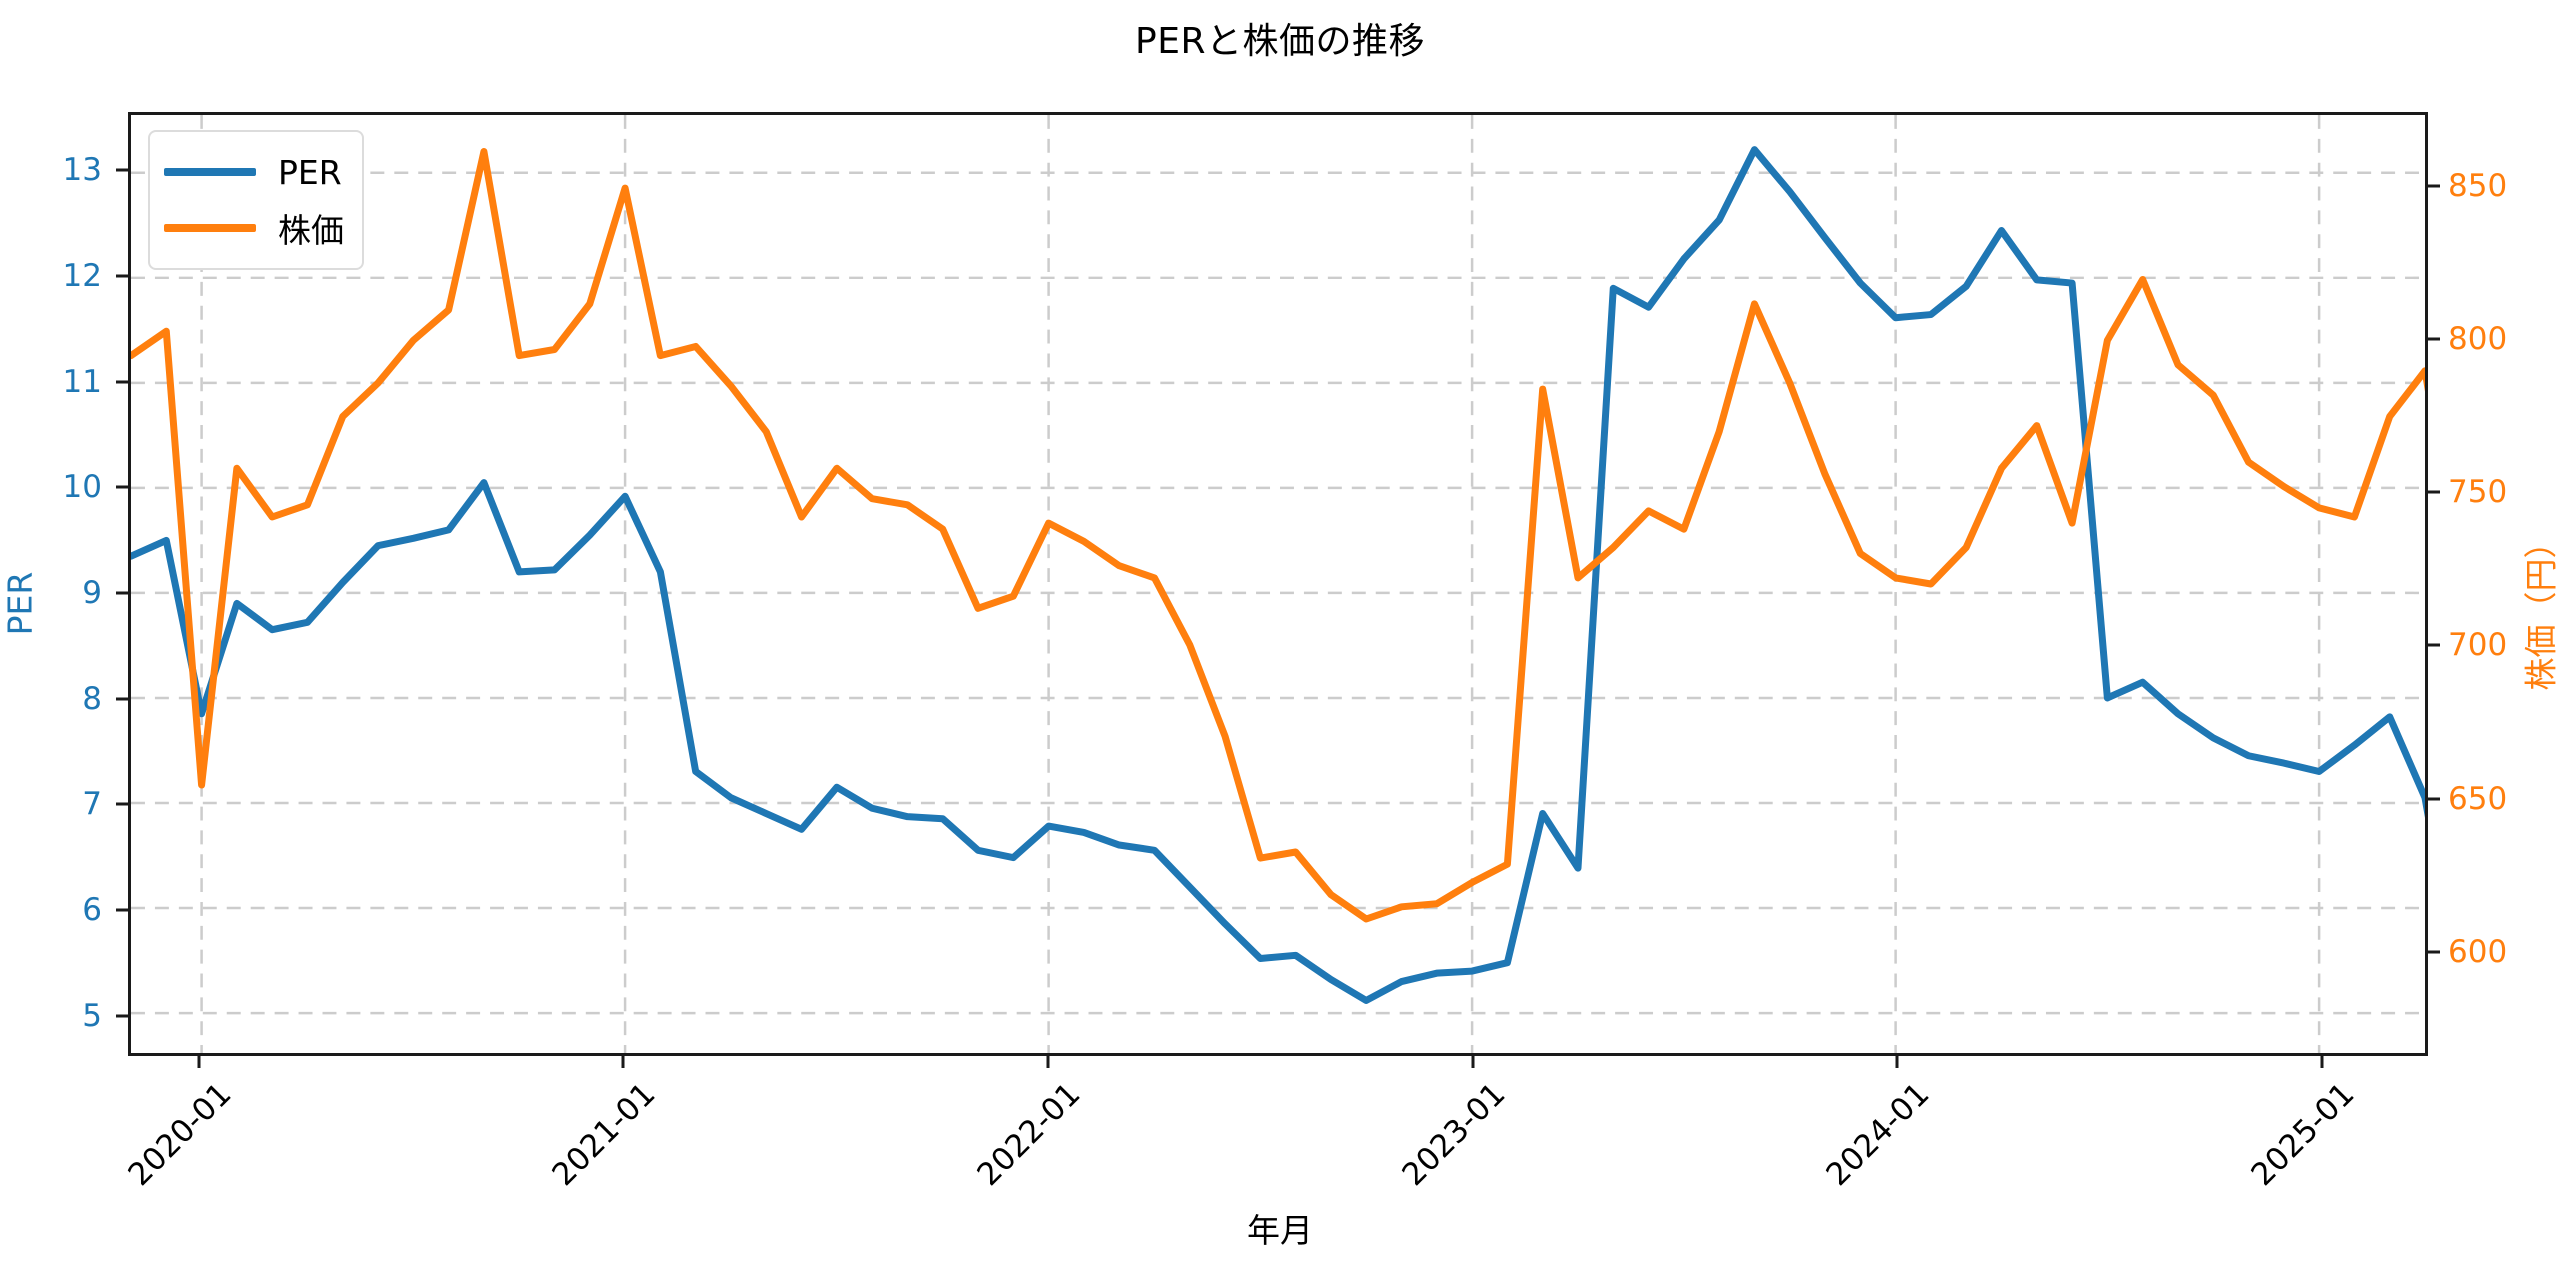 The height and width of the screenshot is (1269, 2560). I want to click on y-axis-right-tick-label: 850, so click(2478, 185).